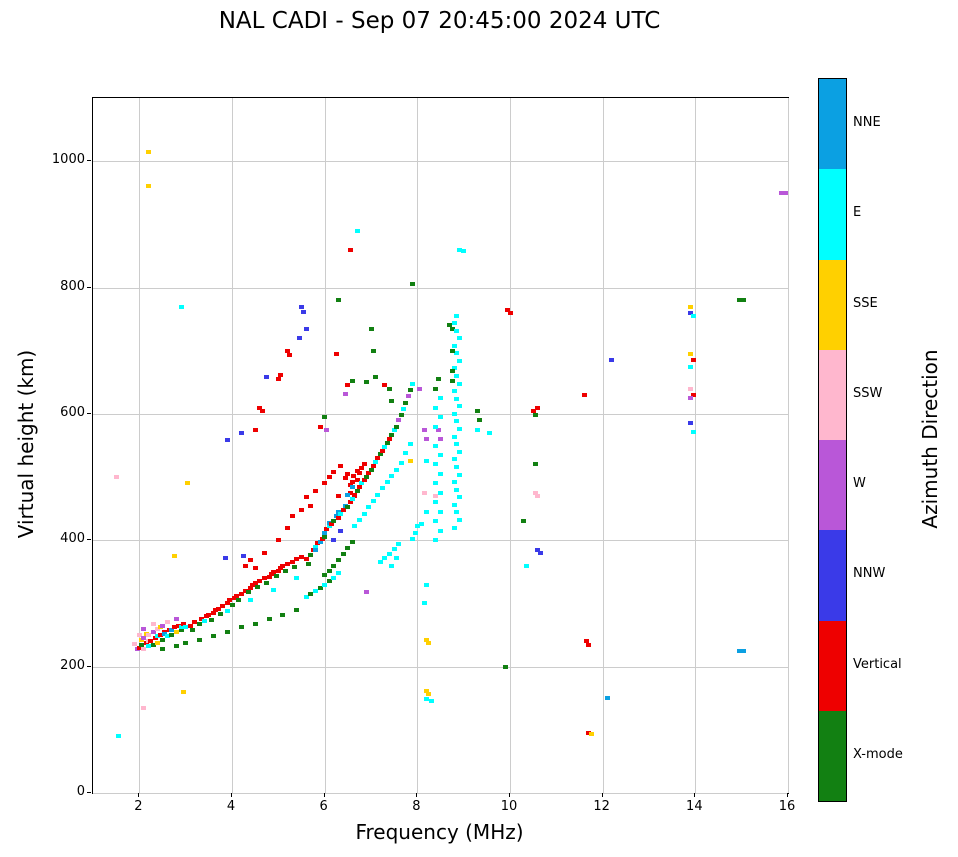  I want to click on x-axis-label: Frequency (MHz), so click(439, 832).